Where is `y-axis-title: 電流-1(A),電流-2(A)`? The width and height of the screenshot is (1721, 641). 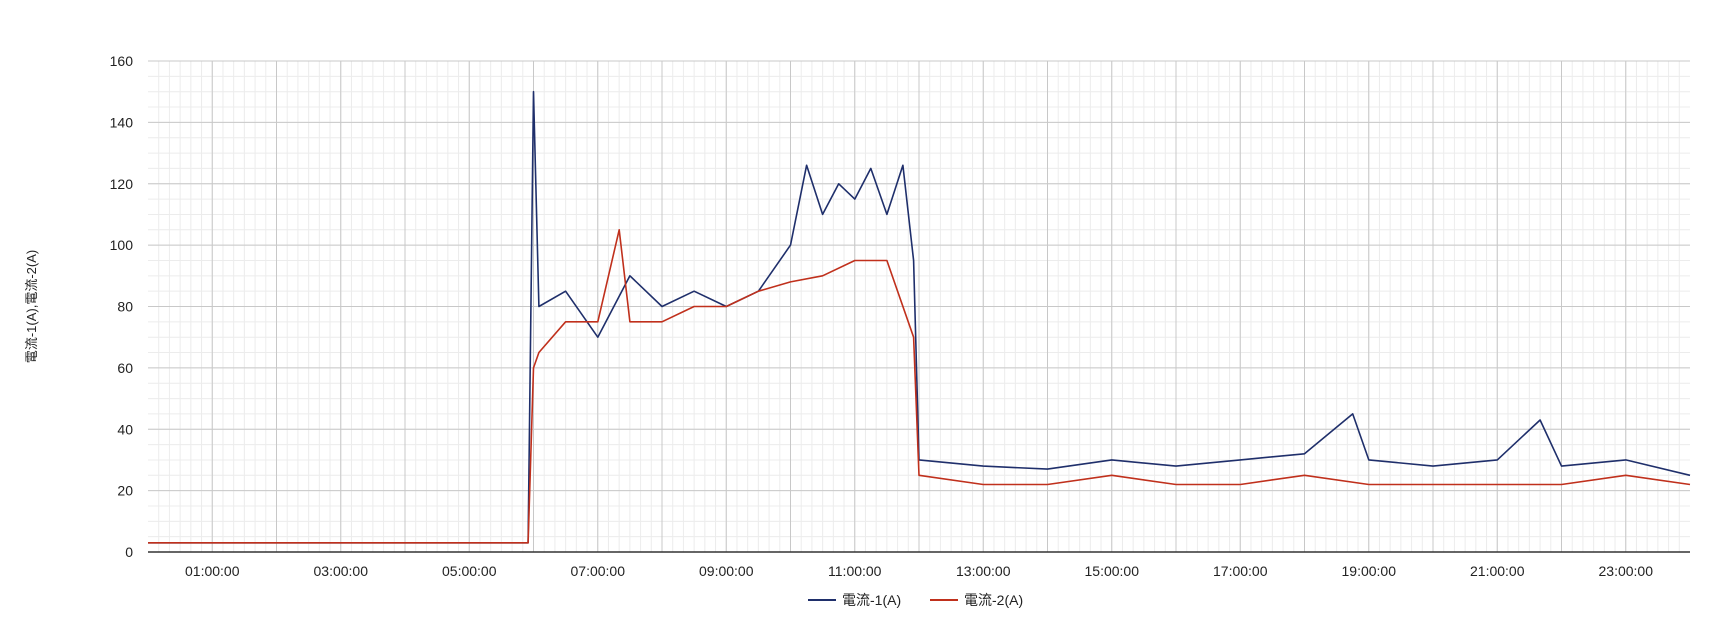 y-axis-title: 電流-1(A),電流-2(A) is located at coordinates (31, 306).